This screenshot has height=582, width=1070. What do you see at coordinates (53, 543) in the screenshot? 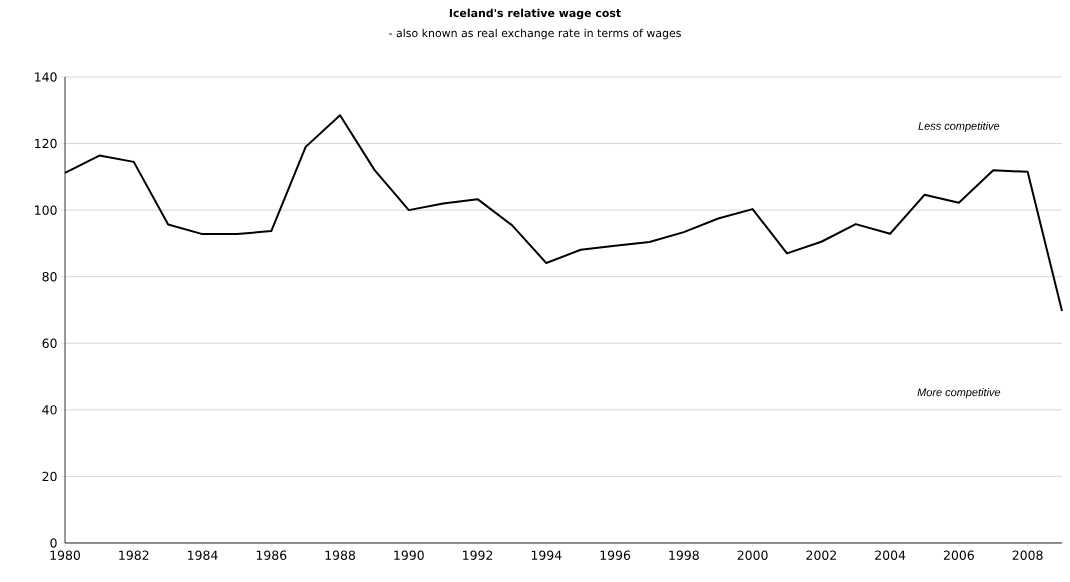
I see `y-tick-label: 0` at bounding box center [53, 543].